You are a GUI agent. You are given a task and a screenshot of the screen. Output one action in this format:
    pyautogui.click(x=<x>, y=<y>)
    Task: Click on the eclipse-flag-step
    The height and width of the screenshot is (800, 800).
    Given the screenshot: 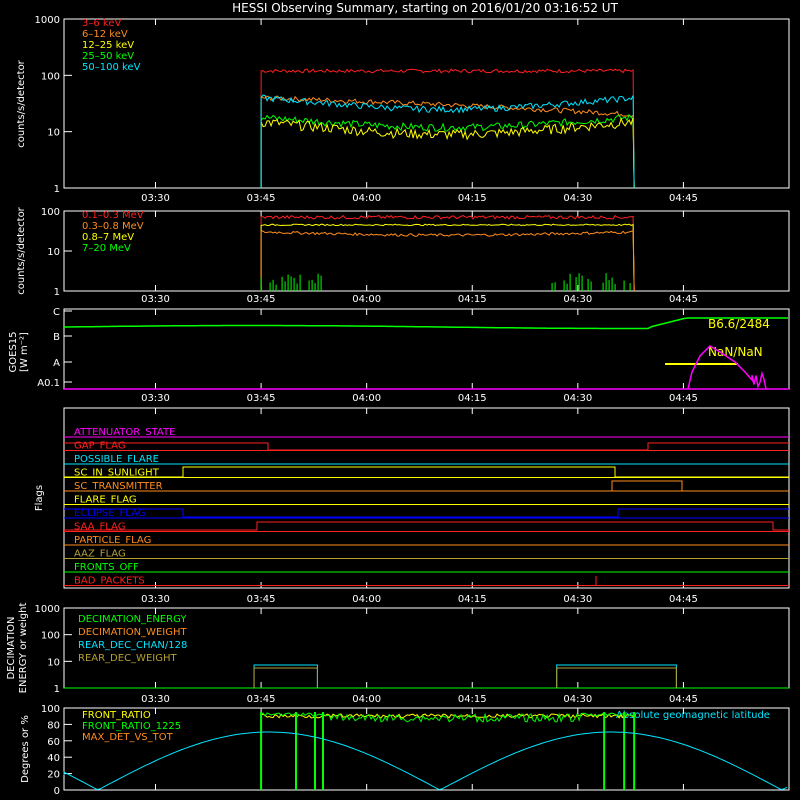 What is the action you would take?
    pyautogui.click(x=426, y=513)
    